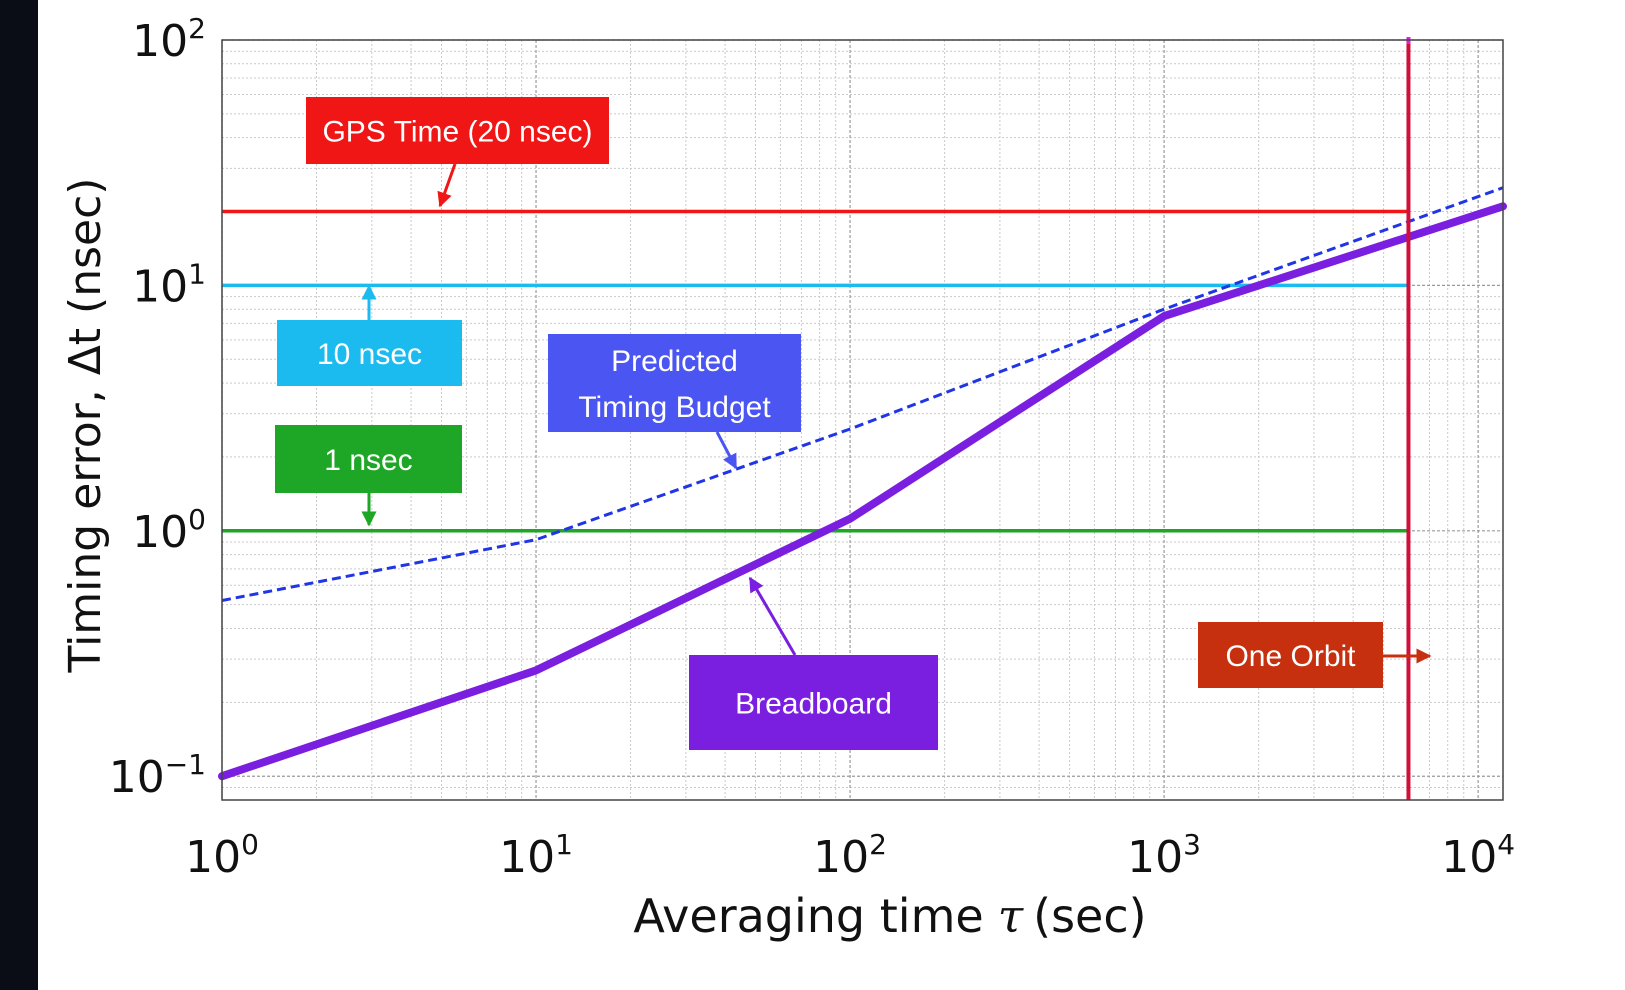 This screenshot has height=990, width=1625. Describe the element at coordinates (250, 844) in the screenshot. I see `x-tick-exponent: 0` at that location.